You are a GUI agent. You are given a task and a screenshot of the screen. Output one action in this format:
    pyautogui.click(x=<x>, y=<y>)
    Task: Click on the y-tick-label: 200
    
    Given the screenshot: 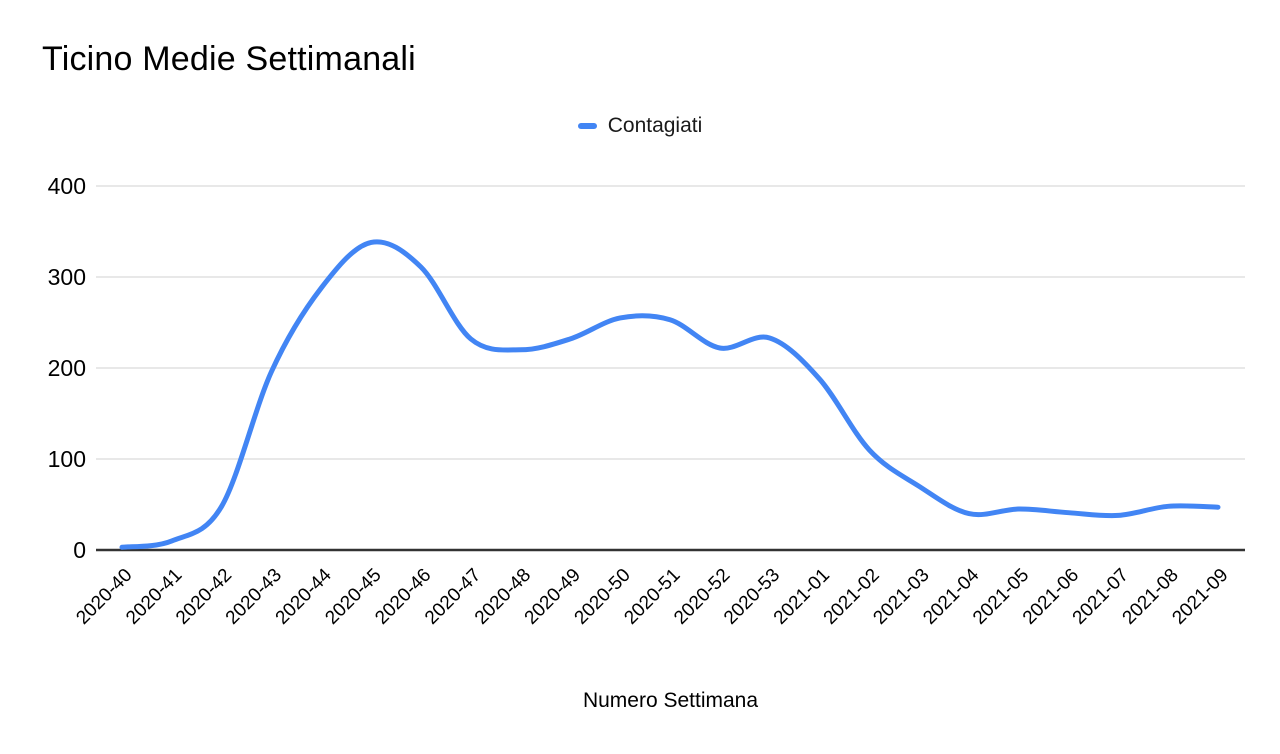 What is the action you would take?
    pyautogui.click(x=67, y=368)
    